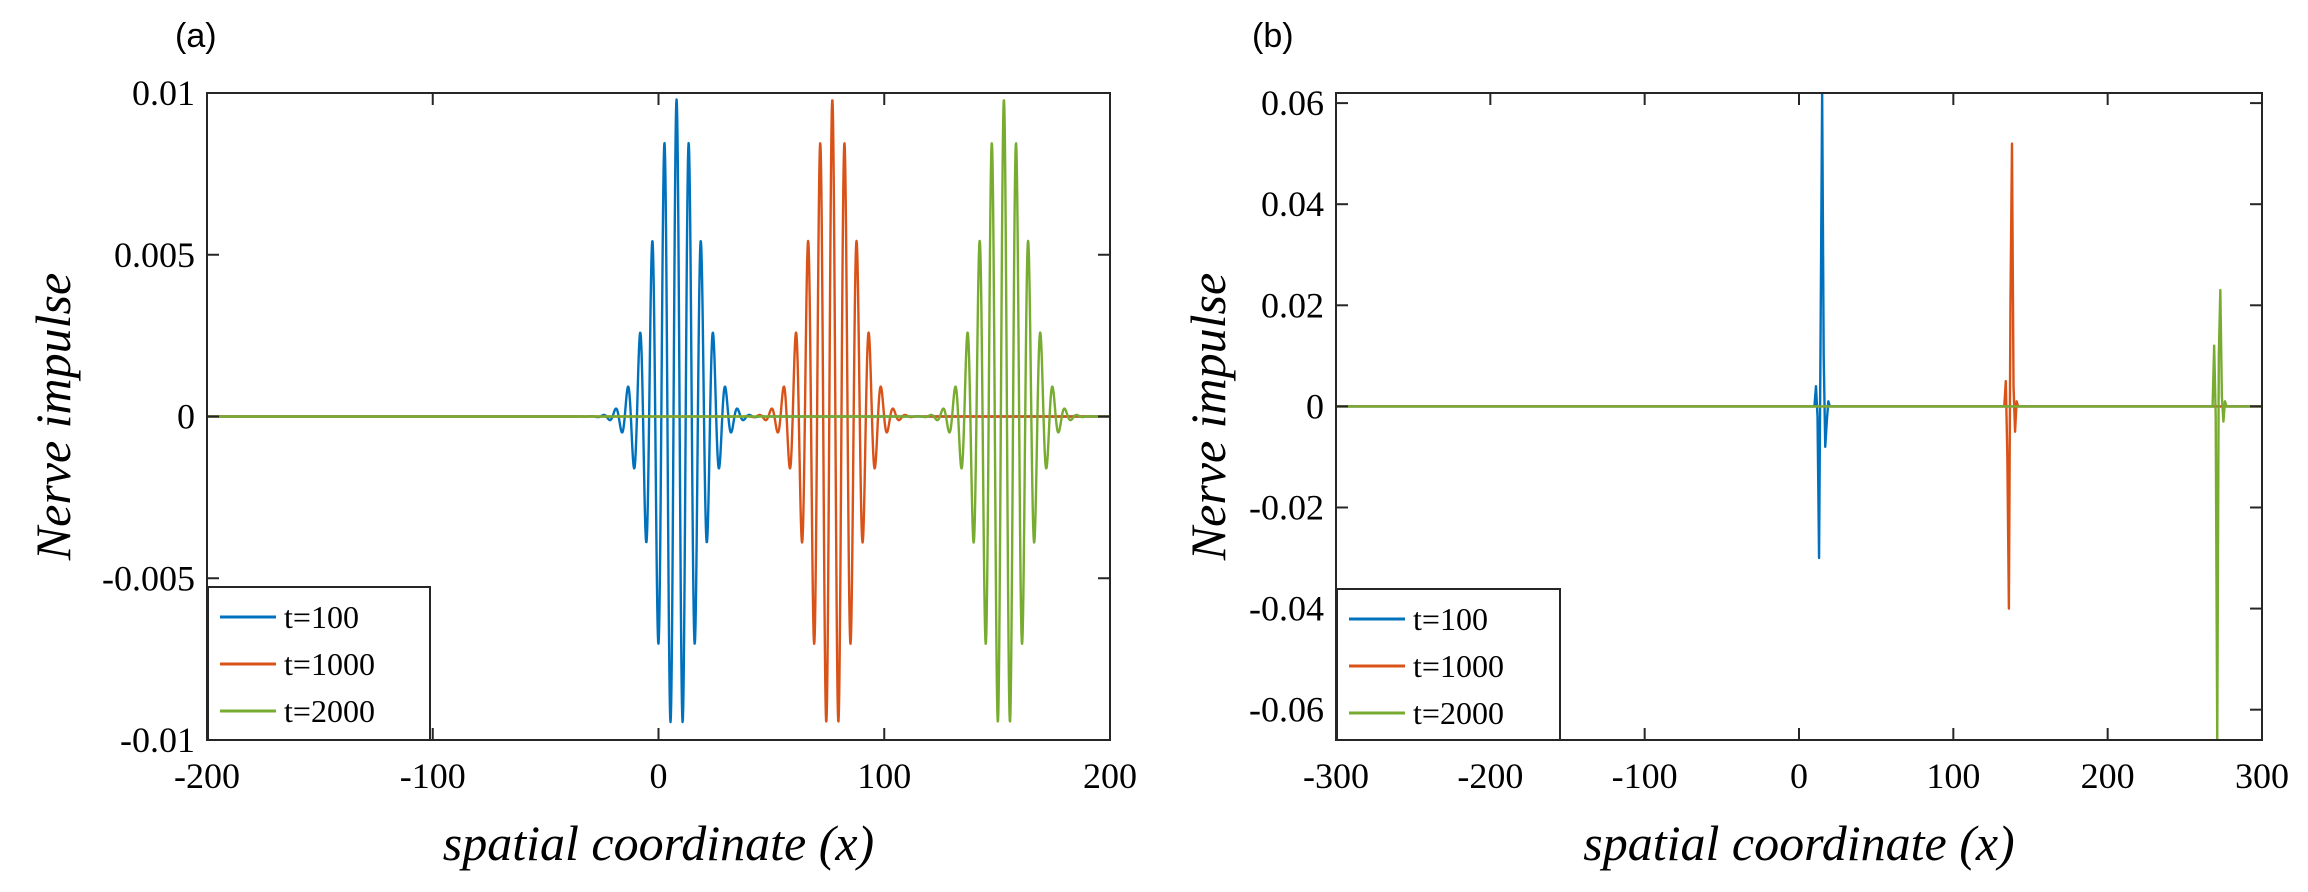 This screenshot has width=2308, height=892. What do you see at coordinates (2108, 776) in the screenshot?
I see `panel-b-x-tick-label: 200` at bounding box center [2108, 776].